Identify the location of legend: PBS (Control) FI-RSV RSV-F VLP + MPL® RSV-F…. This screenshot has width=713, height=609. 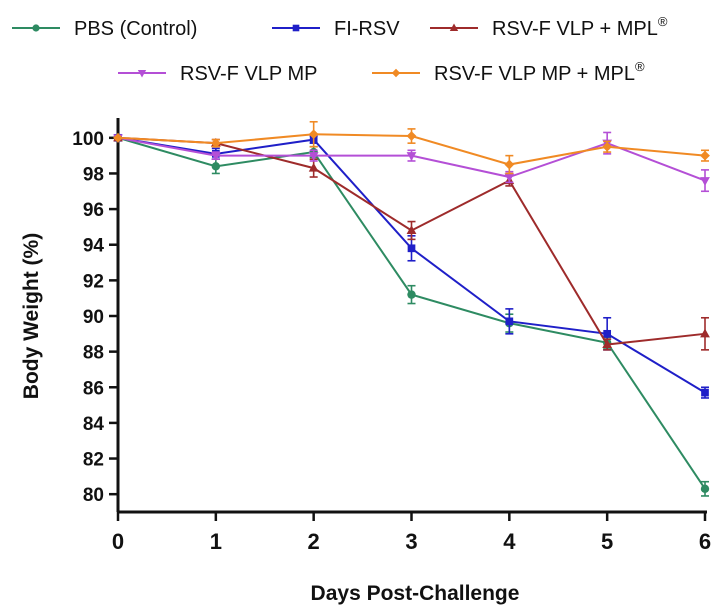
(340, 49).